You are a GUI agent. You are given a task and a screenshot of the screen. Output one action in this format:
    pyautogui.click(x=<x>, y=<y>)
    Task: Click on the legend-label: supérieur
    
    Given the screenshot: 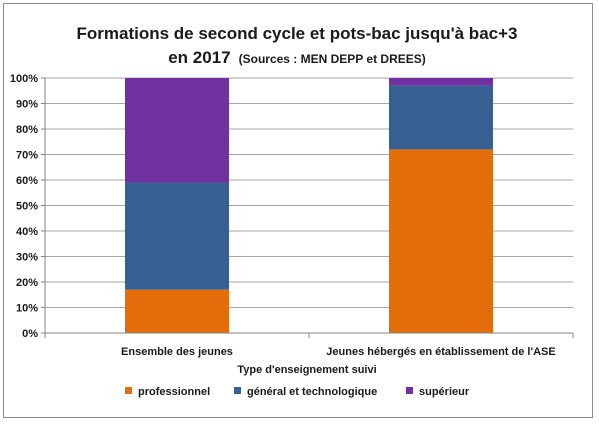 What is the action you would take?
    pyautogui.click(x=444, y=392)
    